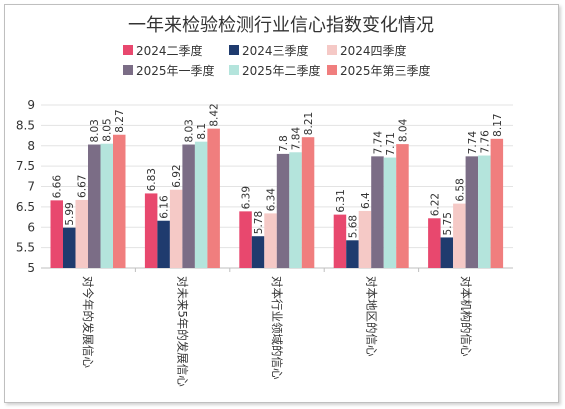  I want to click on data-label: 8.27, so click(120, 120).